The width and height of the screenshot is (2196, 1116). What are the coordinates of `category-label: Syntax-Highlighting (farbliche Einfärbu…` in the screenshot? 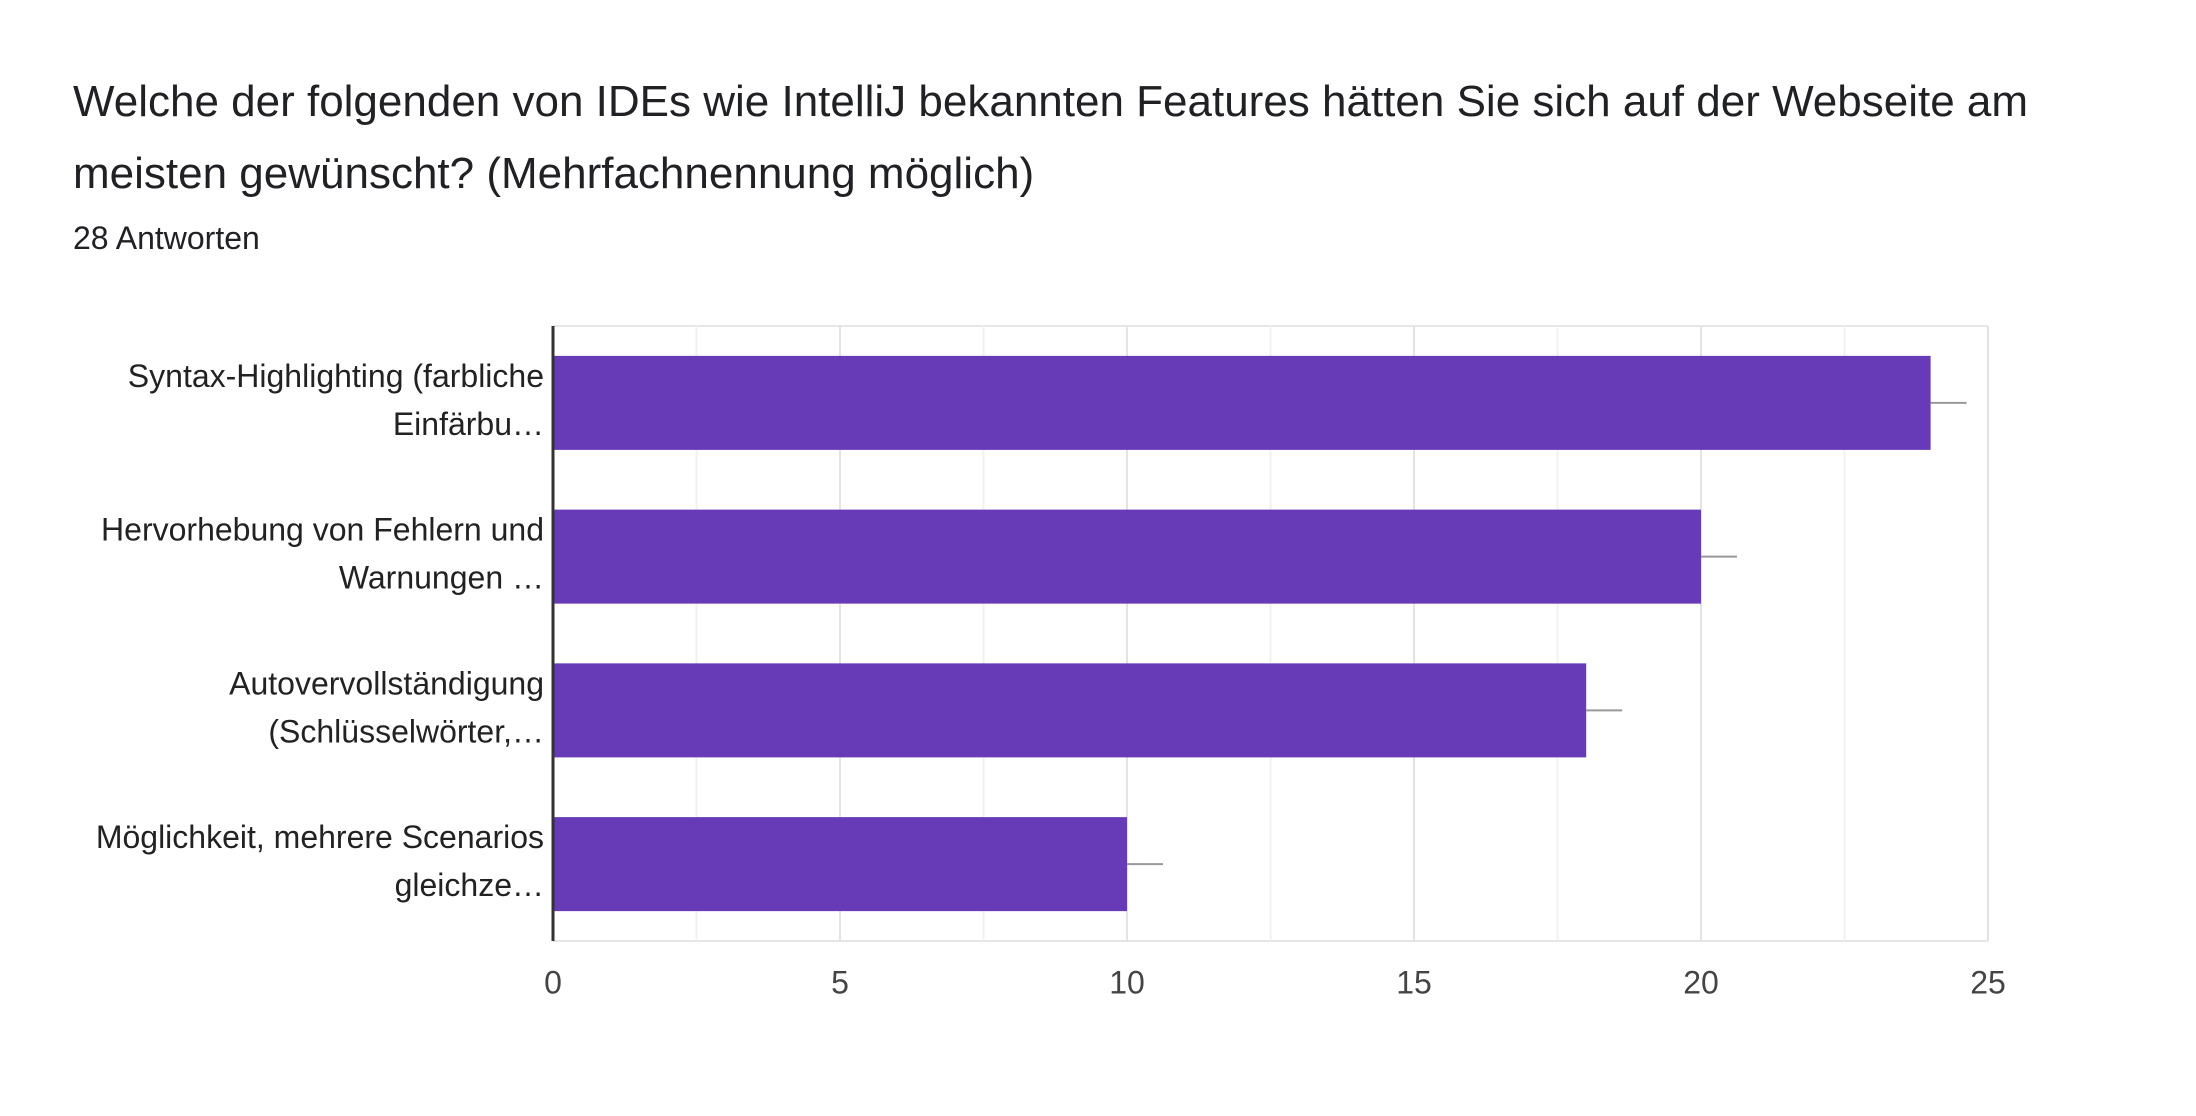 It's located at (336, 400).